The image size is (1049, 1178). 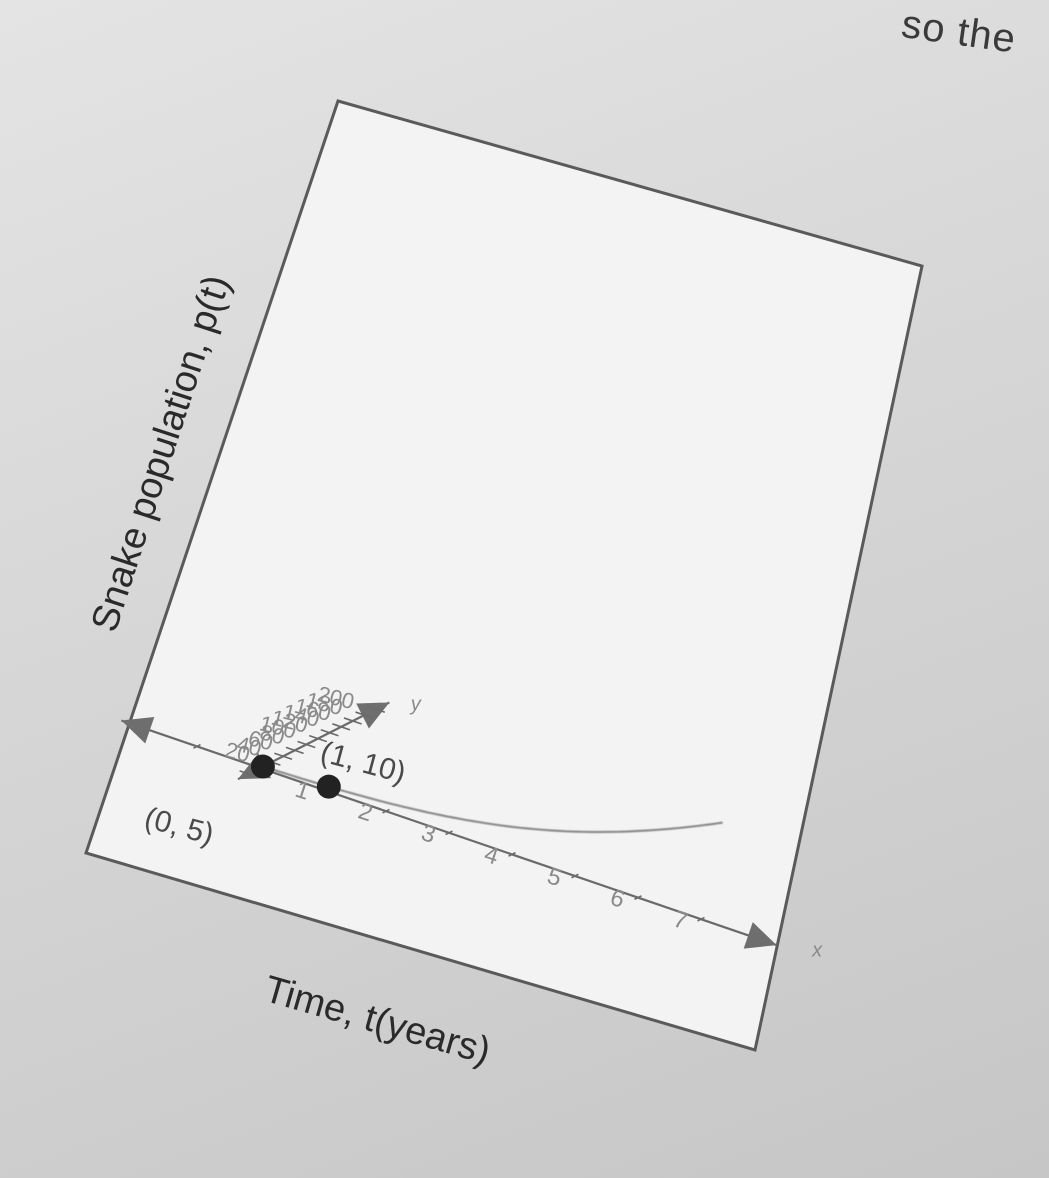 What do you see at coordinates (817, 951) in the screenshot?
I see `x-axis-symbol: x` at bounding box center [817, 951].